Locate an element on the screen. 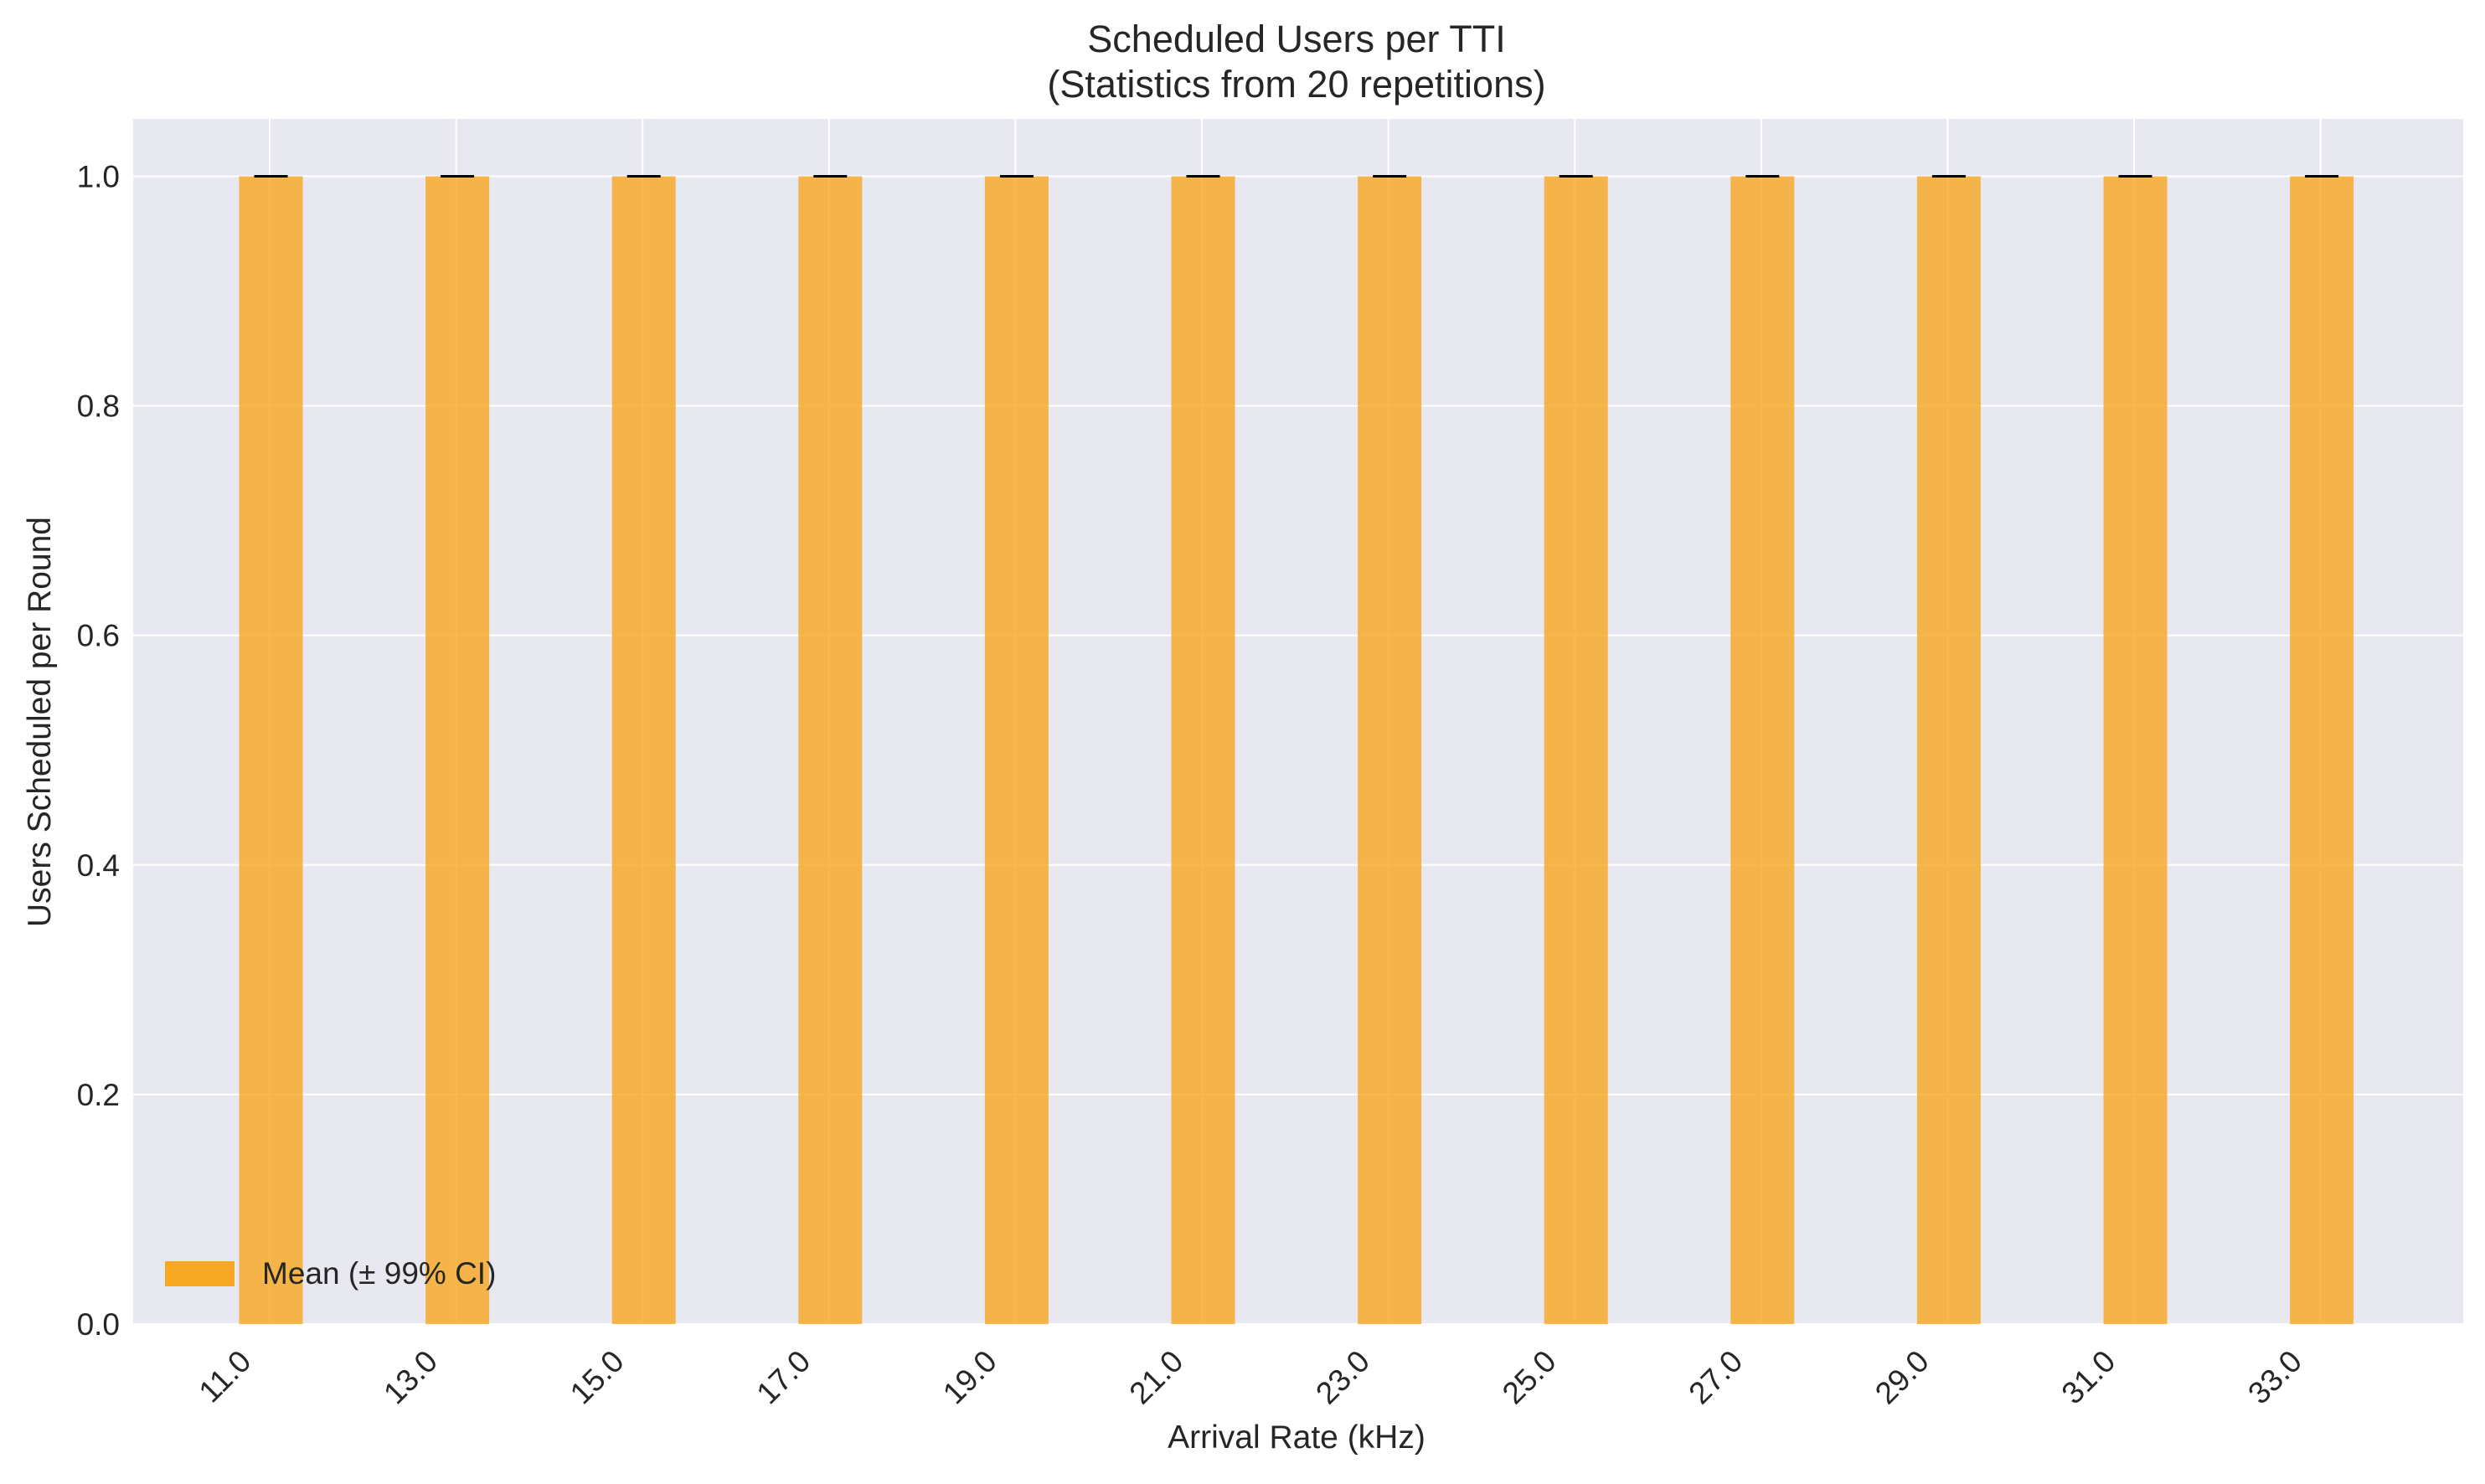  x-tick-label: 11.0 is located at coordinates (225, 1376).